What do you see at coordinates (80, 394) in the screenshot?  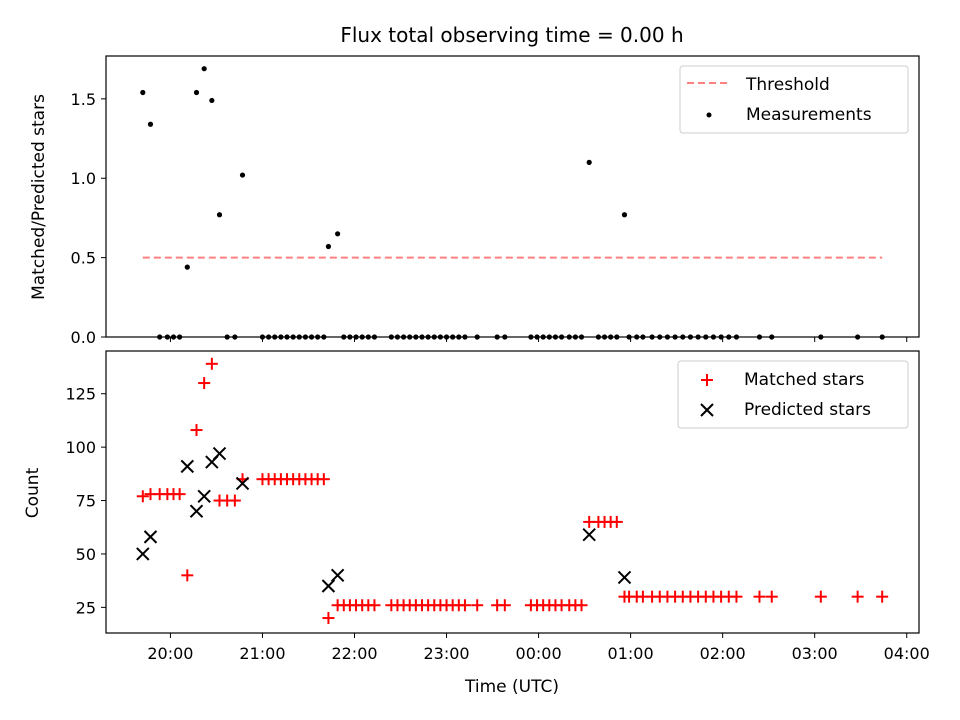 I see `bottom-y-tick-label: 125` at bounding box center [80, 394].